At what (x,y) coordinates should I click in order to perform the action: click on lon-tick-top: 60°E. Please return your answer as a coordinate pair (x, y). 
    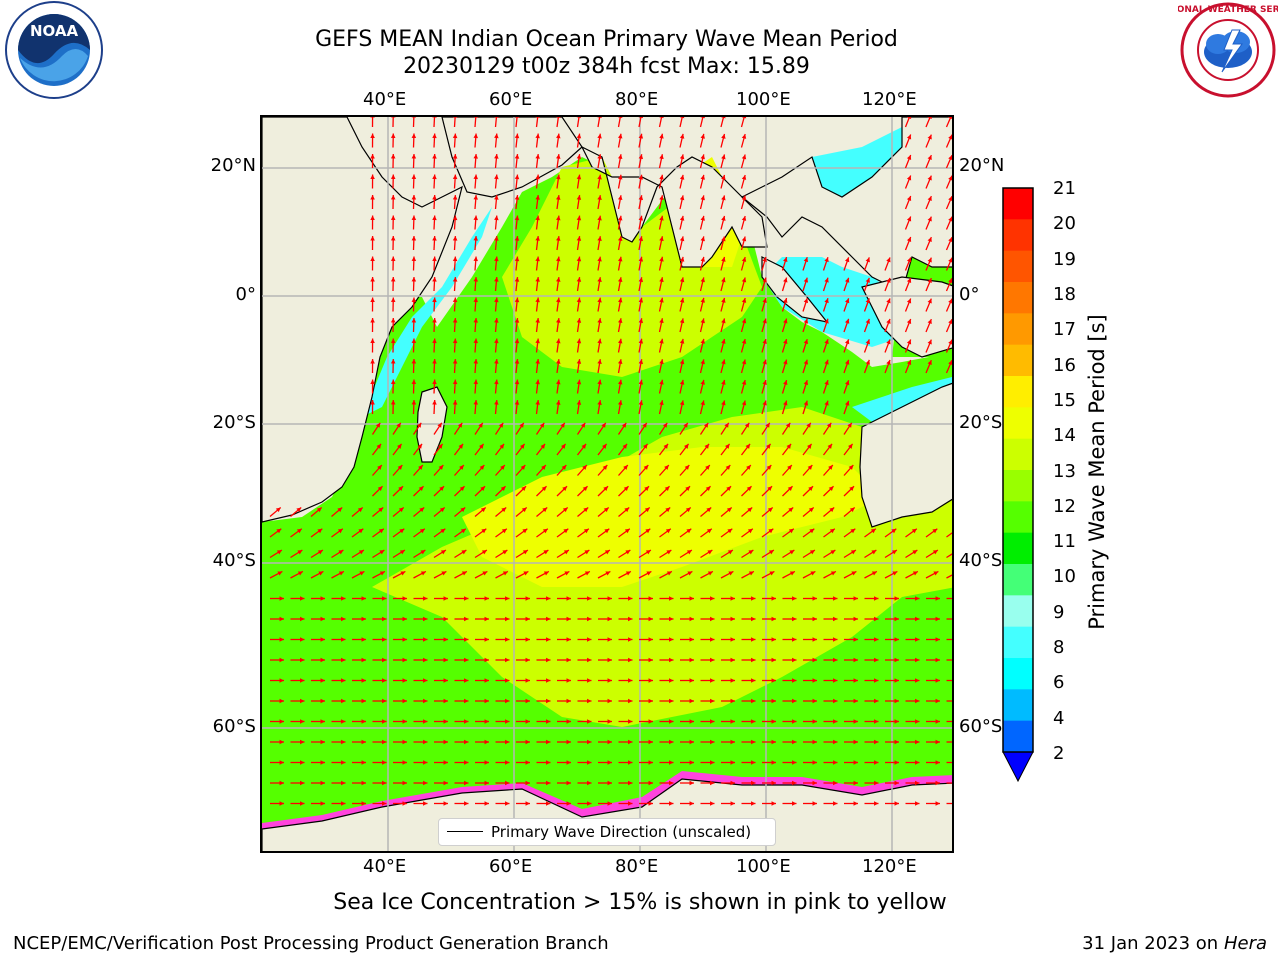
    Looking at the image, I should click on (511, 99).